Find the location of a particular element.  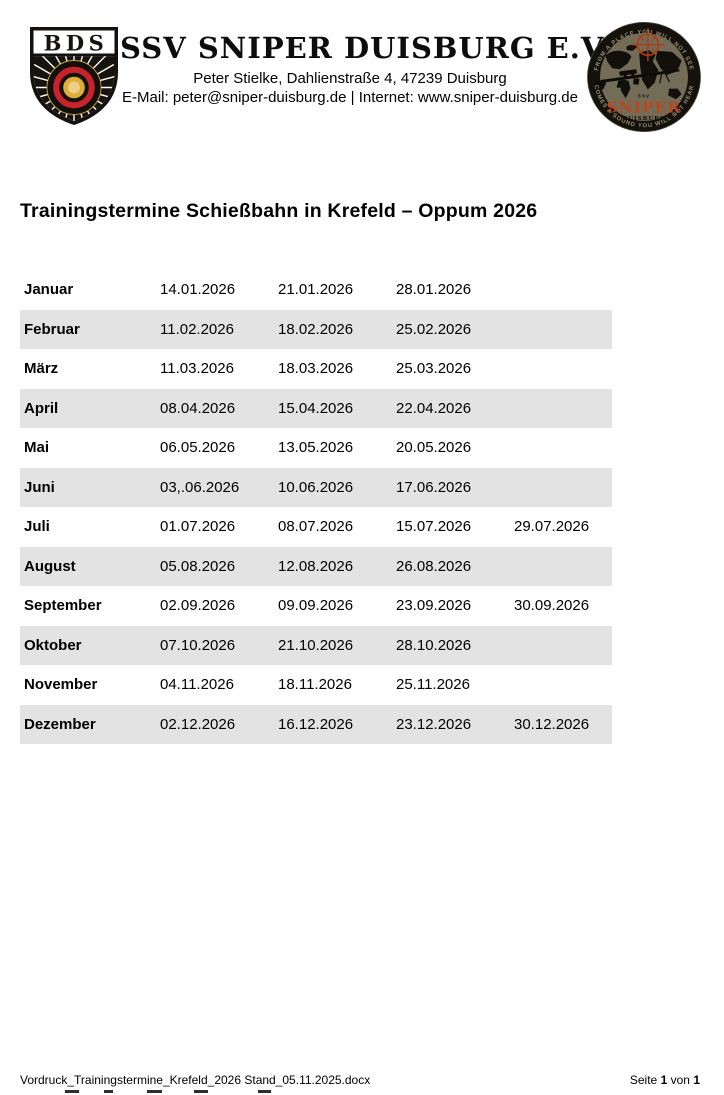

month-label: August is located at coordinates (50, 566).